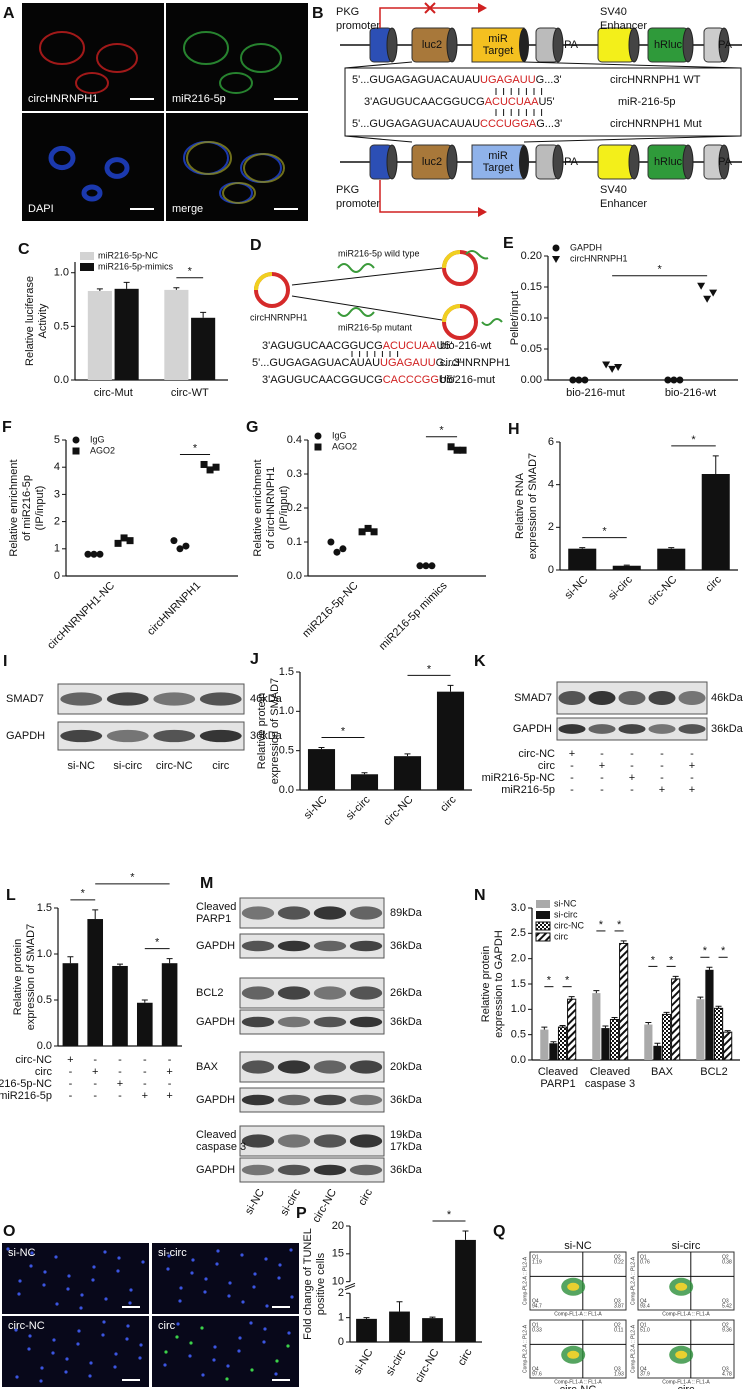 This screenshot has width=746, height=1389. Describe the element at coordinates (727, 1306) in the screenshot. I see `quadrant-label: 5.42` at that location.